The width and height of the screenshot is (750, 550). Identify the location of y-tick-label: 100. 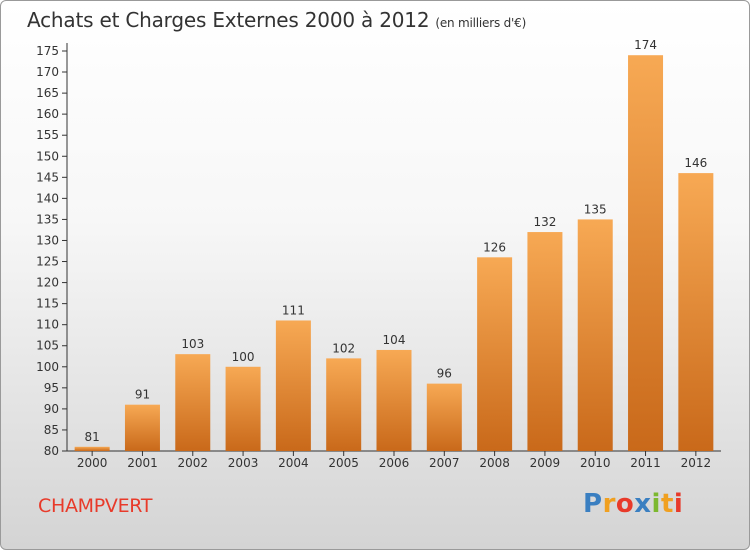
(47, 367).